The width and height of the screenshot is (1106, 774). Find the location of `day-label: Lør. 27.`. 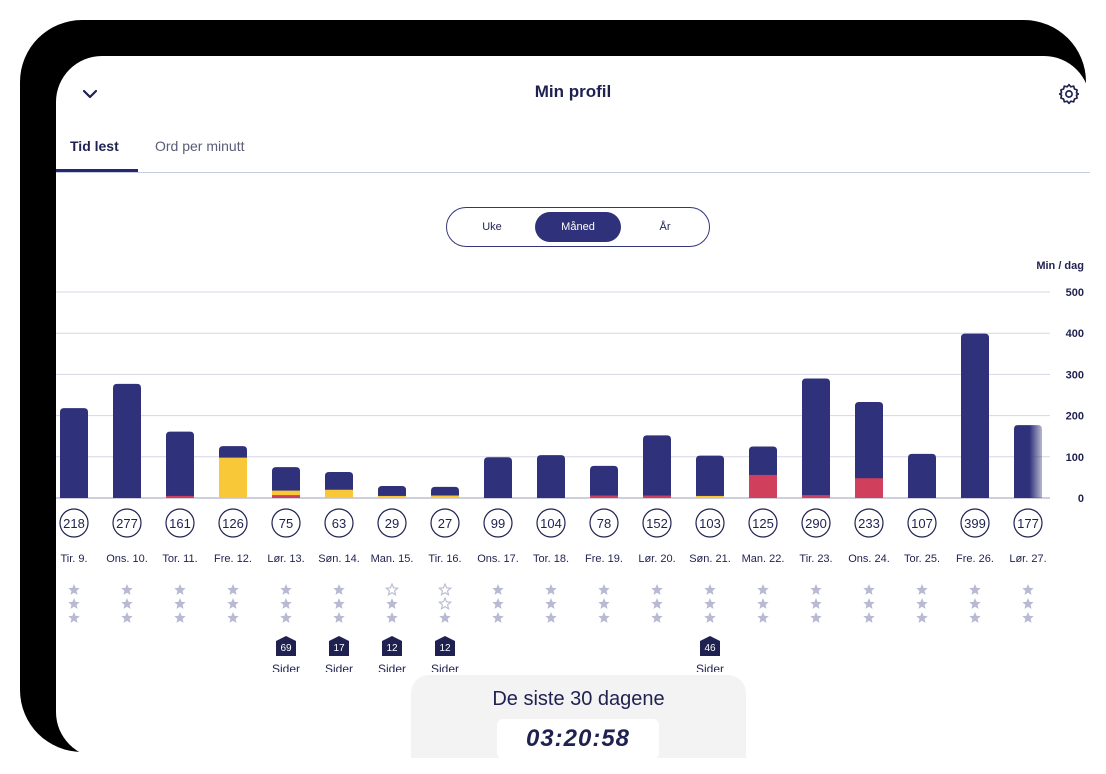

day-label: Lør. 27. is located at coordinates (1027, 559).